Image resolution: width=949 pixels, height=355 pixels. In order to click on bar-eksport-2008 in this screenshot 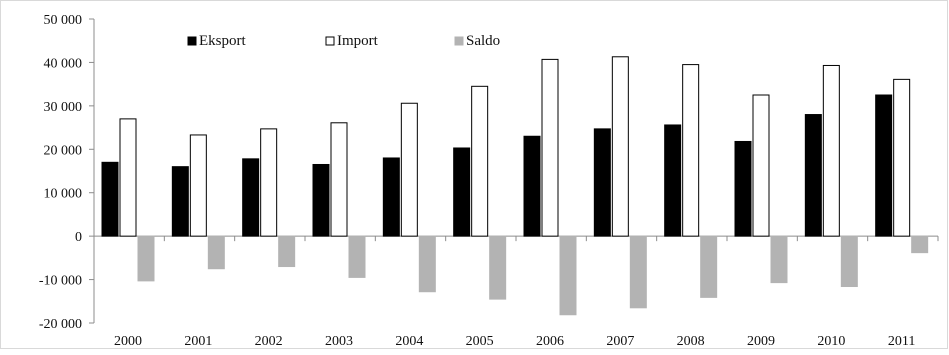, I will do `click(673, 180)`.